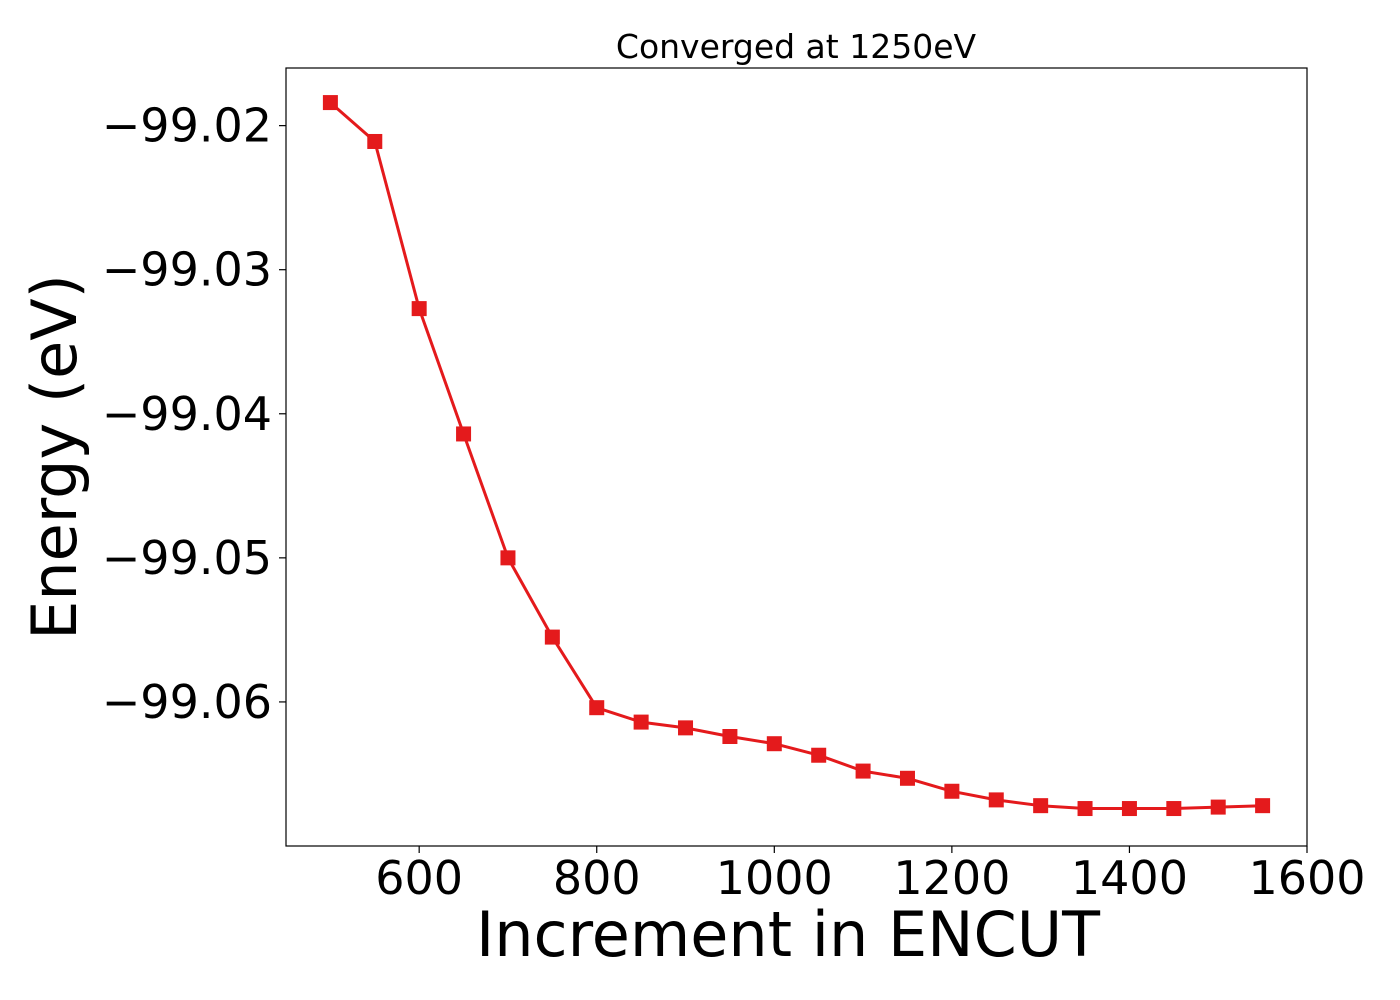 Image resolution: width=1400 pixels, height=1000 pixels. Describe the element at coordinates (1306, 878) in the screenshot. I see `x-tick-label: 1600` at that location.